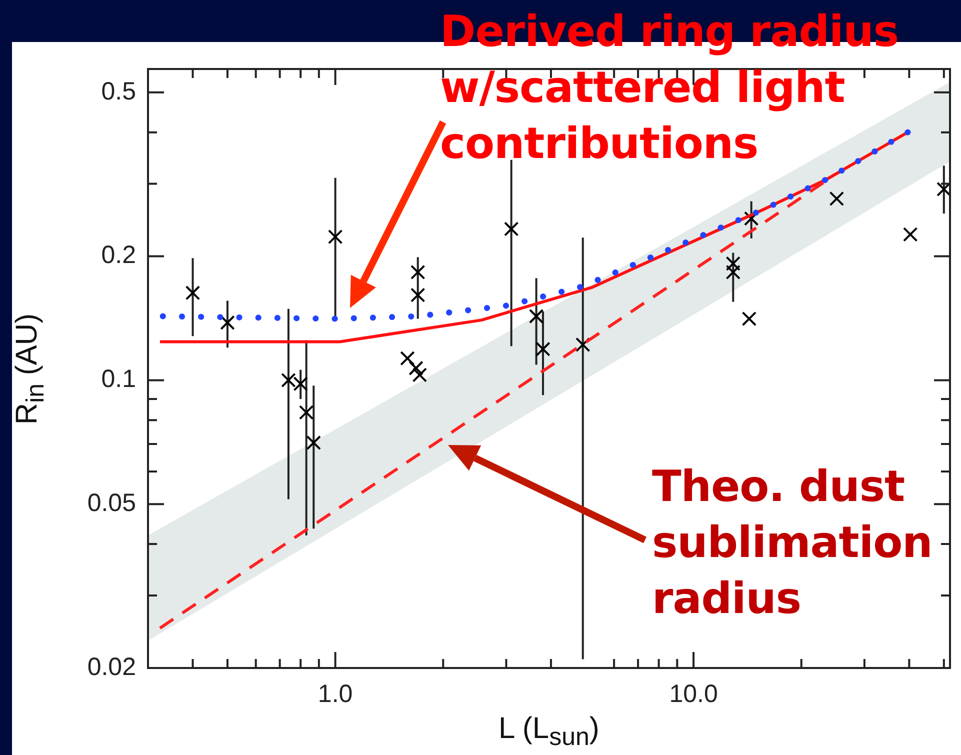  Describe the element at coordinates (118, 255) in the screenshot. I see `y-tick-label: 0.2` at that location.